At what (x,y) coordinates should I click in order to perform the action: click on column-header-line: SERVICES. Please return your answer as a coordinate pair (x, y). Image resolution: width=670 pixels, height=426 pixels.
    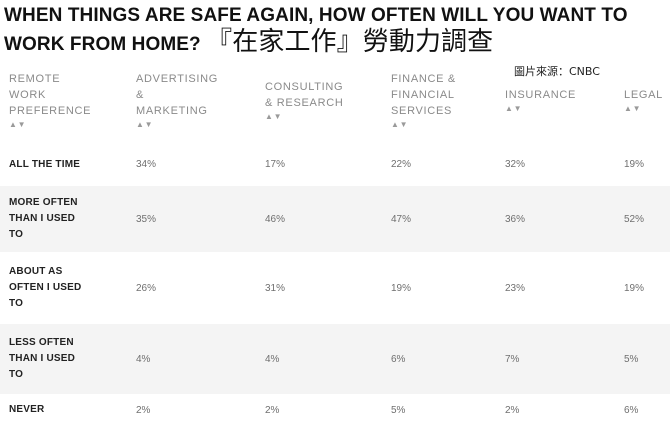
    Looking at the image, I should click on (422, 111).